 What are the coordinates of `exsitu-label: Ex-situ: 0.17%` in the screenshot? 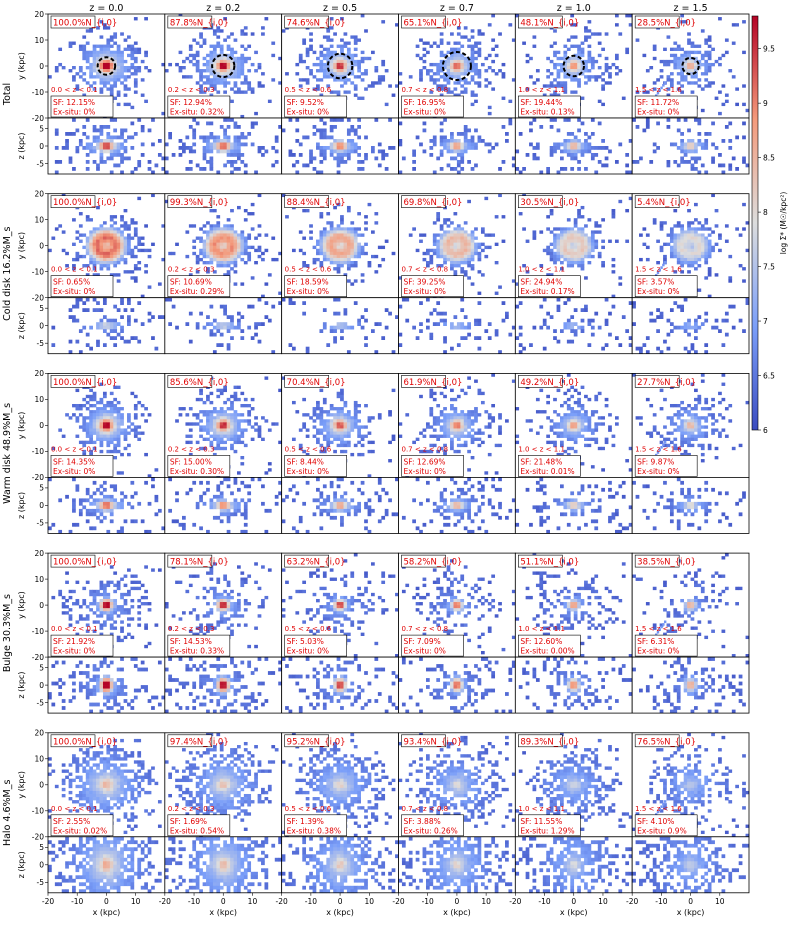 It's located at (547, 291).